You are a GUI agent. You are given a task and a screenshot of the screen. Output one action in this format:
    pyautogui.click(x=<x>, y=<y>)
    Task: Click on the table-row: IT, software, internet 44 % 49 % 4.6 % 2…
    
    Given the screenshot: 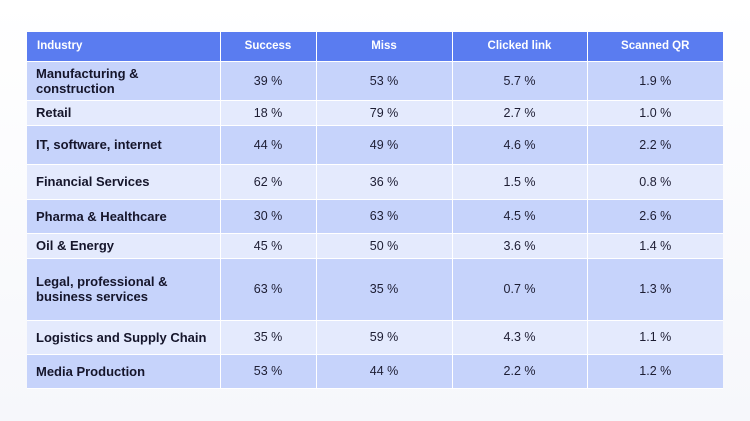 What is the action you would take?
    pyautogui.click(x=375, y=145)
    